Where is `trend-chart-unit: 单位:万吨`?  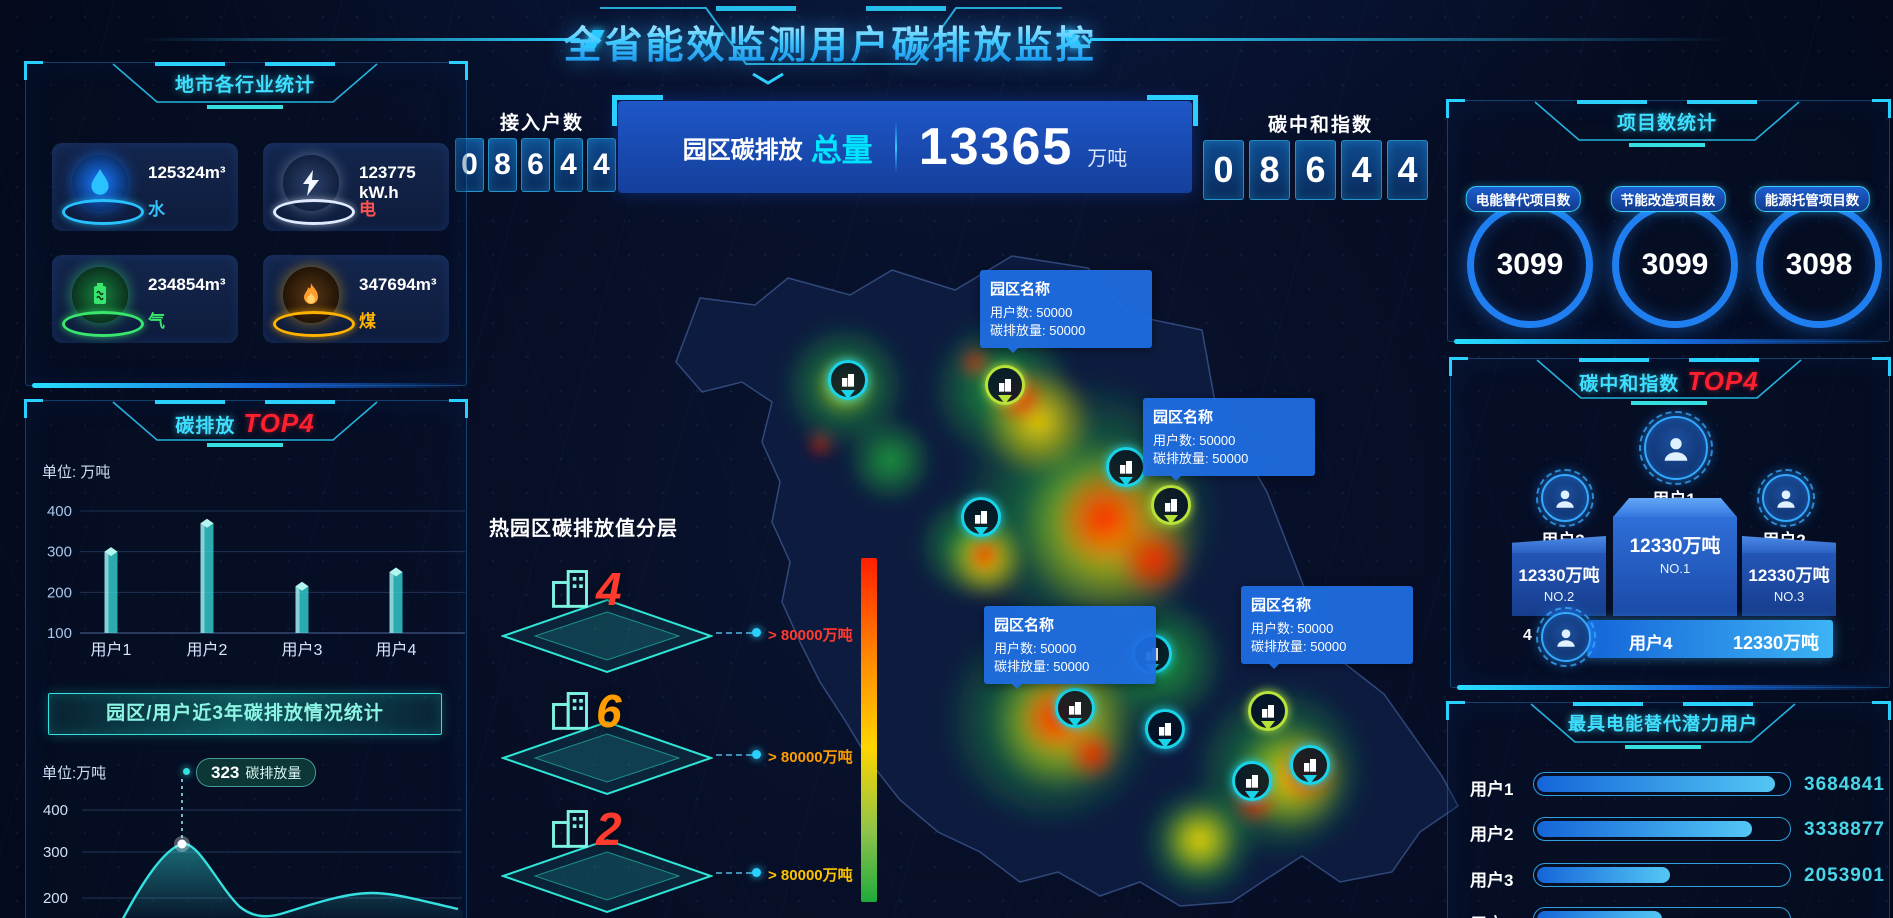 trend-chart-unit: 单位:万吨 is located at coordinates (74, 773).